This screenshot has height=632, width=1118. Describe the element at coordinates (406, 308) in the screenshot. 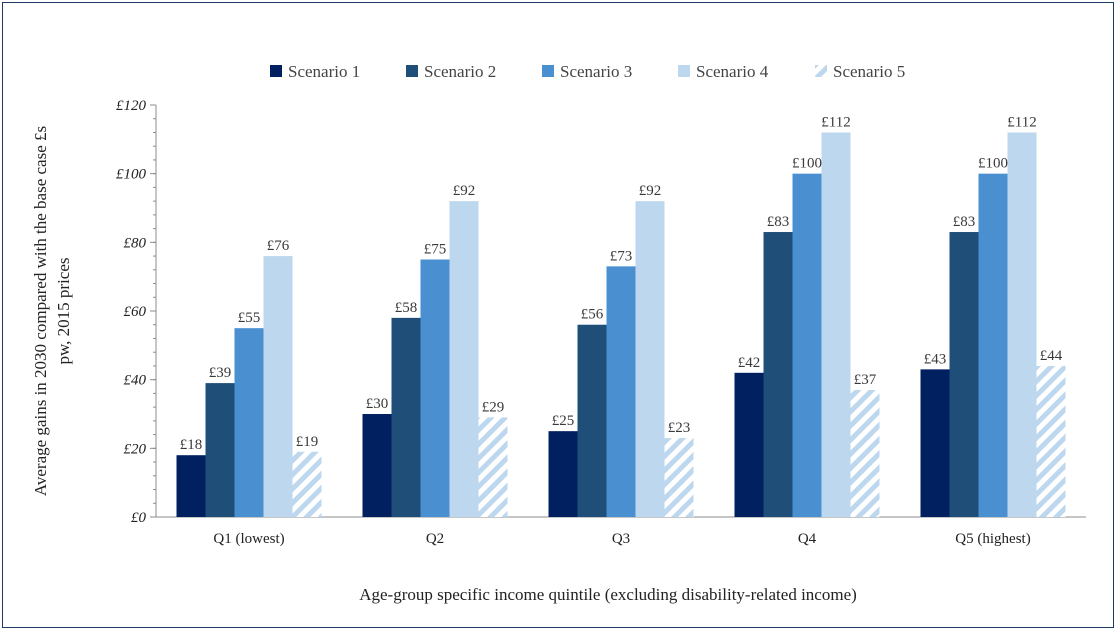

I see `data-label: £58` at that location.